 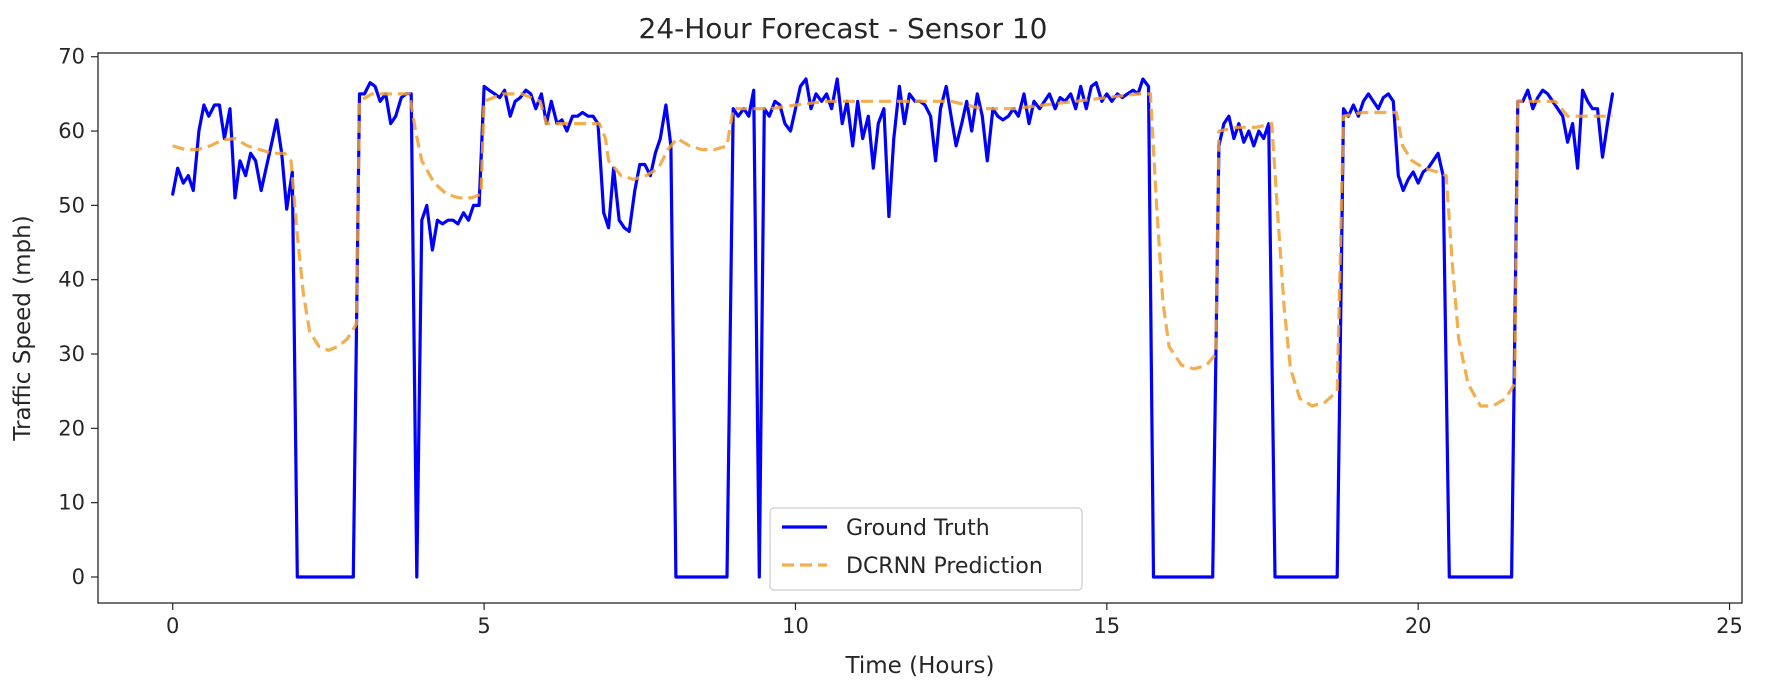 I want to click on y-tick-label: 60, so click(x=71, y=131).